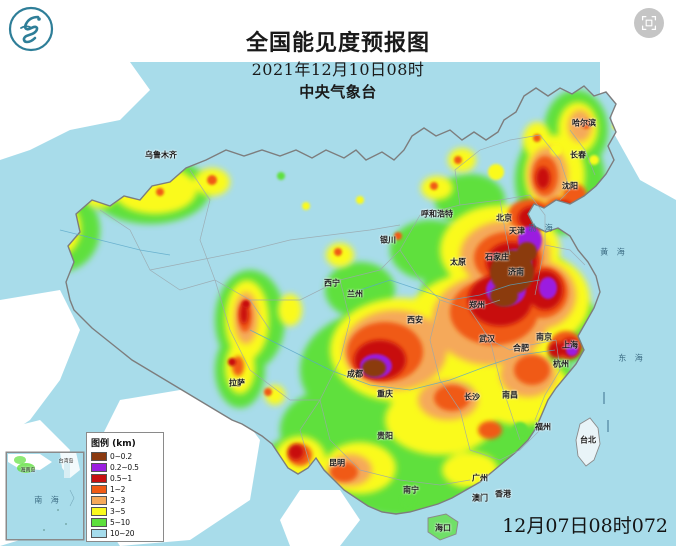  I want to click on legend-row: 5~10, so click(125, 522).